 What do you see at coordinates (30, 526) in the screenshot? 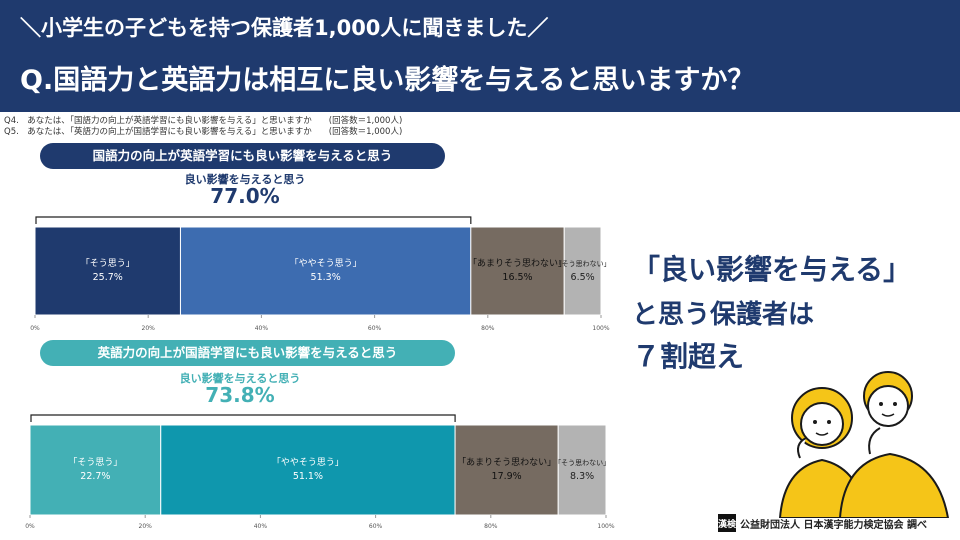
I see `chart2-tick-label-0: 0%` at bounding box center [30, 526].